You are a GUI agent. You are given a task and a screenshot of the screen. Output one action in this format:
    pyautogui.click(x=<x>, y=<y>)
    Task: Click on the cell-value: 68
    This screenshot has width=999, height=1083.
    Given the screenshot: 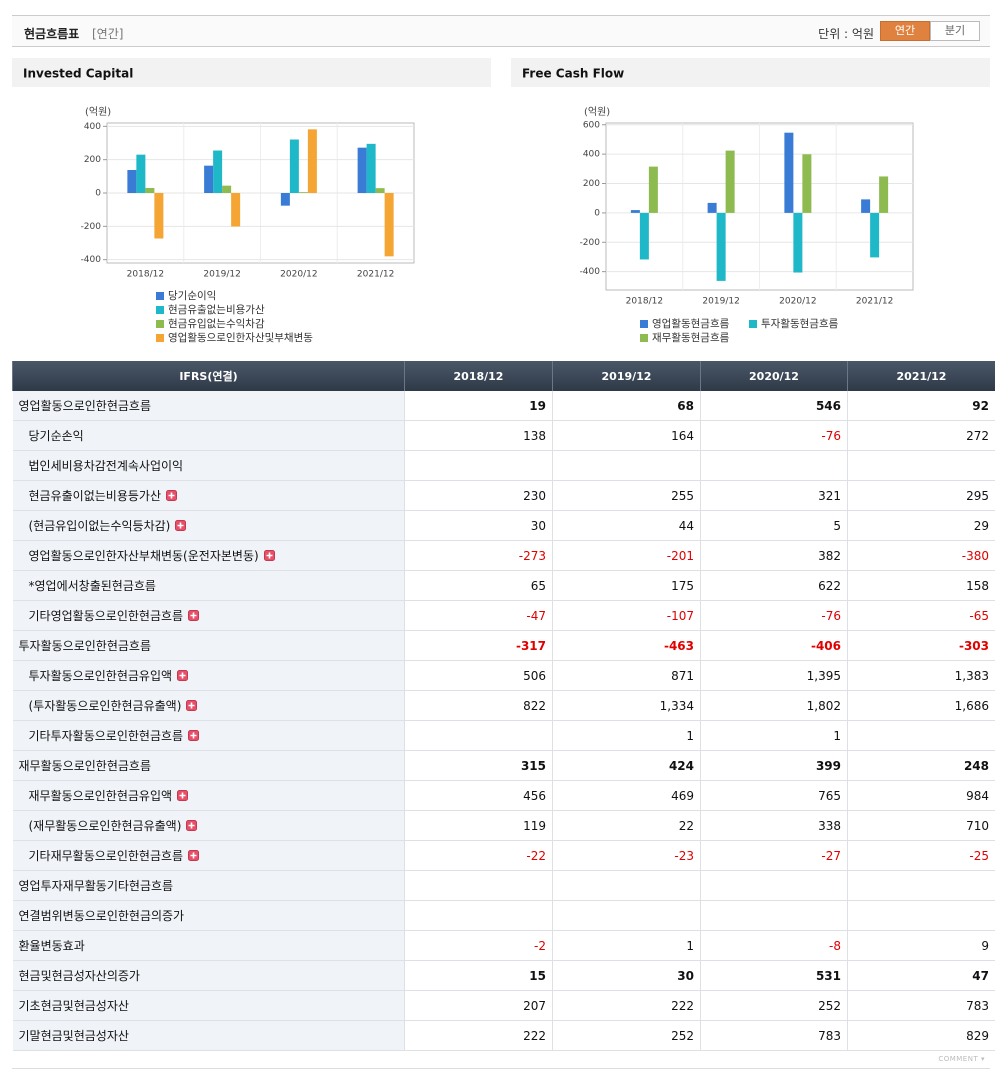 What is the action you would take?
    pyautogui.click(x=685, y=405)
    